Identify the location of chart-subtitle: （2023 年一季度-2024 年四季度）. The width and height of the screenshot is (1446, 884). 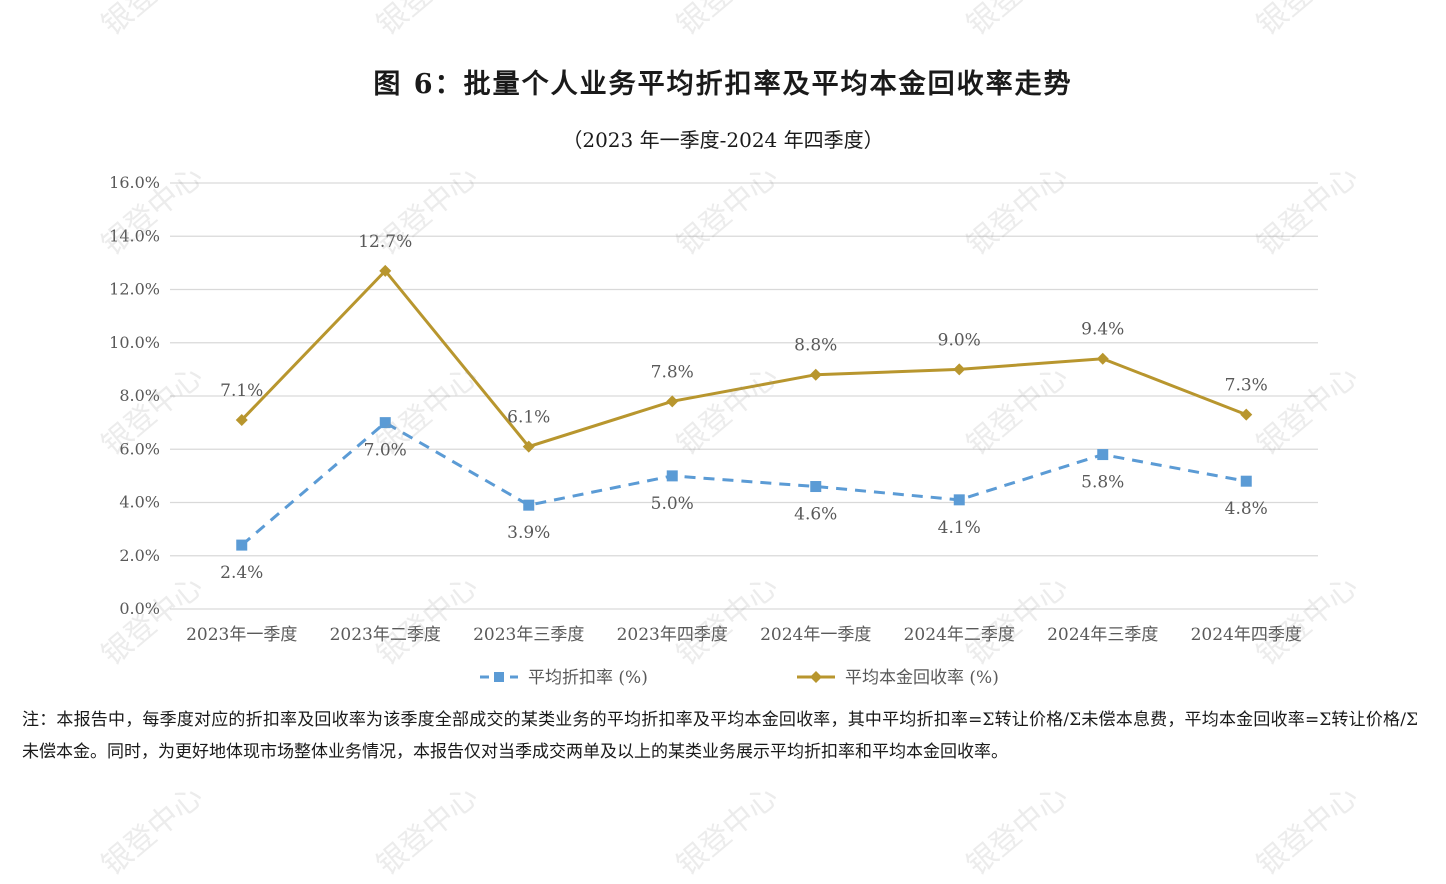
(723, 140).